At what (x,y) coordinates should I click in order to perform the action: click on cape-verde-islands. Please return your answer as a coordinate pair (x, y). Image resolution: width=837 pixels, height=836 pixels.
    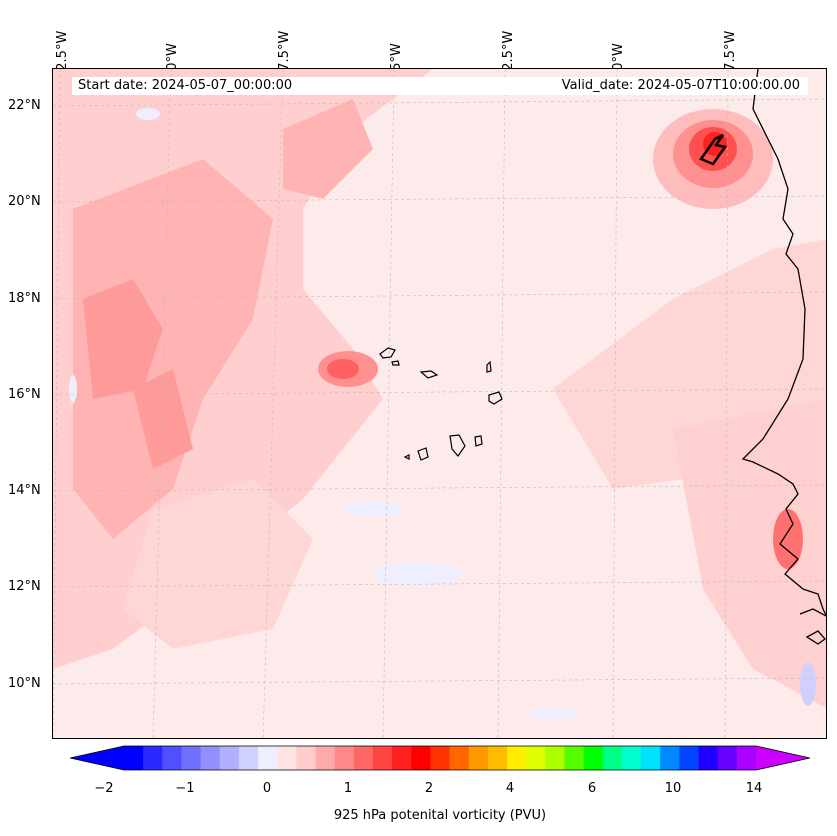
    Looking at the image, I should click on (441, 404).